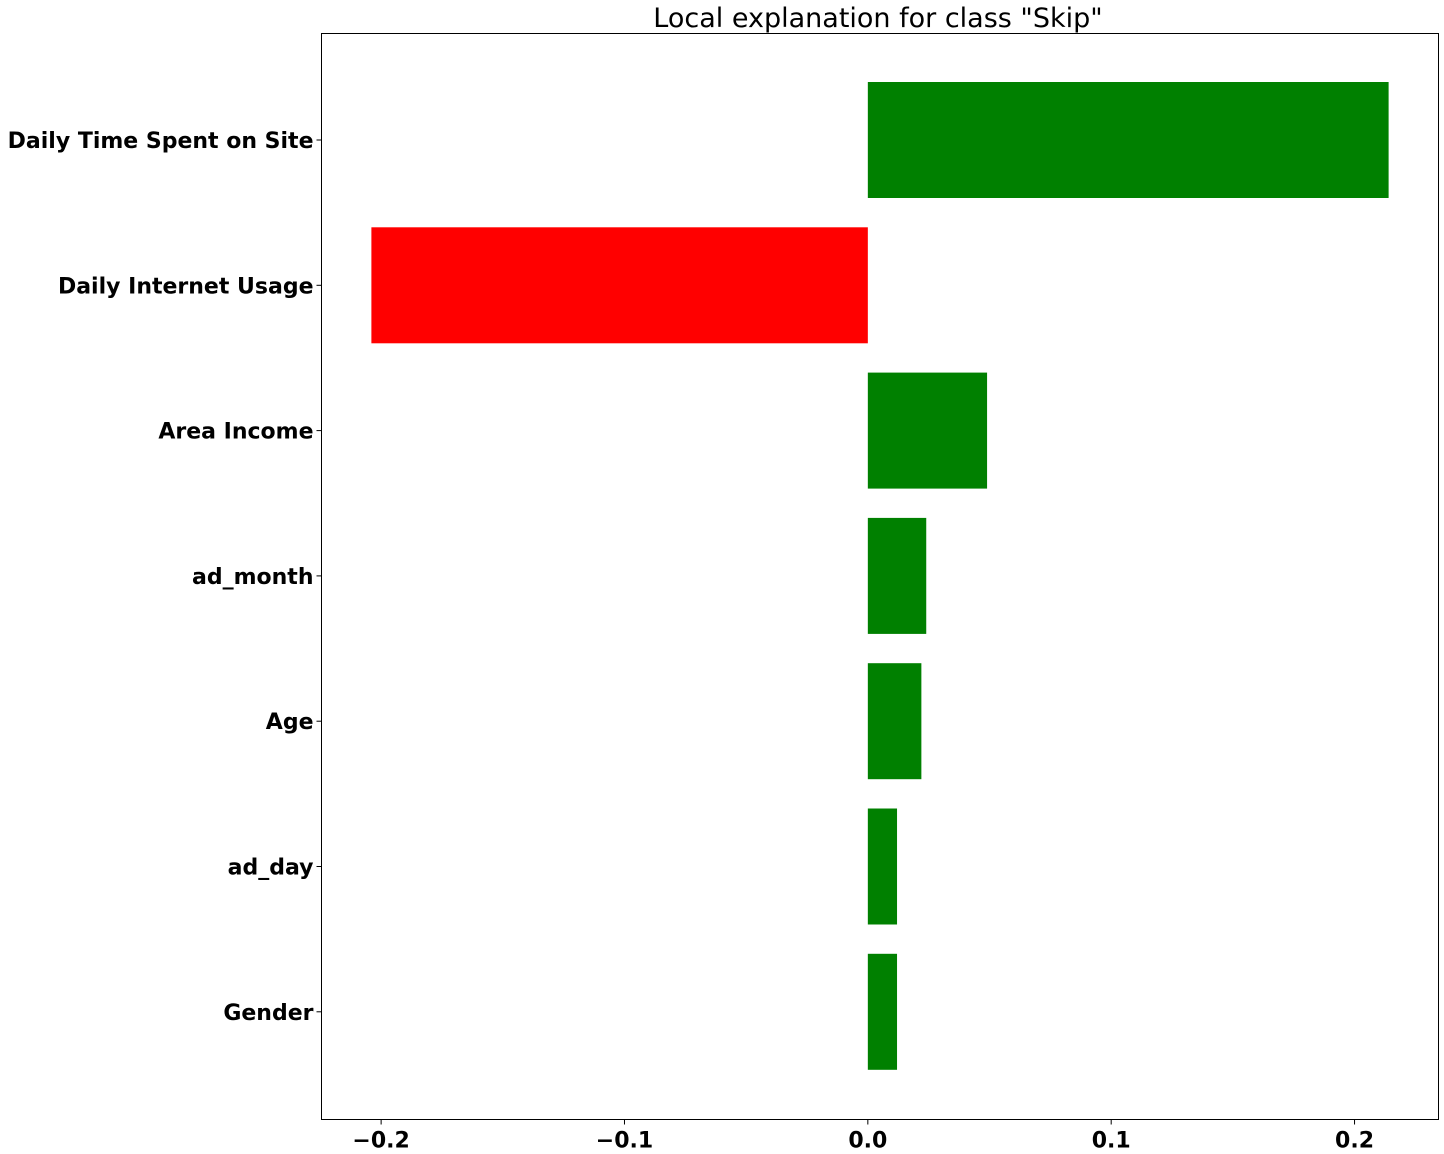 The image size is (1444, 1154). Describe the element at coordinates (186, 286) in the screenshot. I see `y-tick-label: Daily Internet Usage` at that location.